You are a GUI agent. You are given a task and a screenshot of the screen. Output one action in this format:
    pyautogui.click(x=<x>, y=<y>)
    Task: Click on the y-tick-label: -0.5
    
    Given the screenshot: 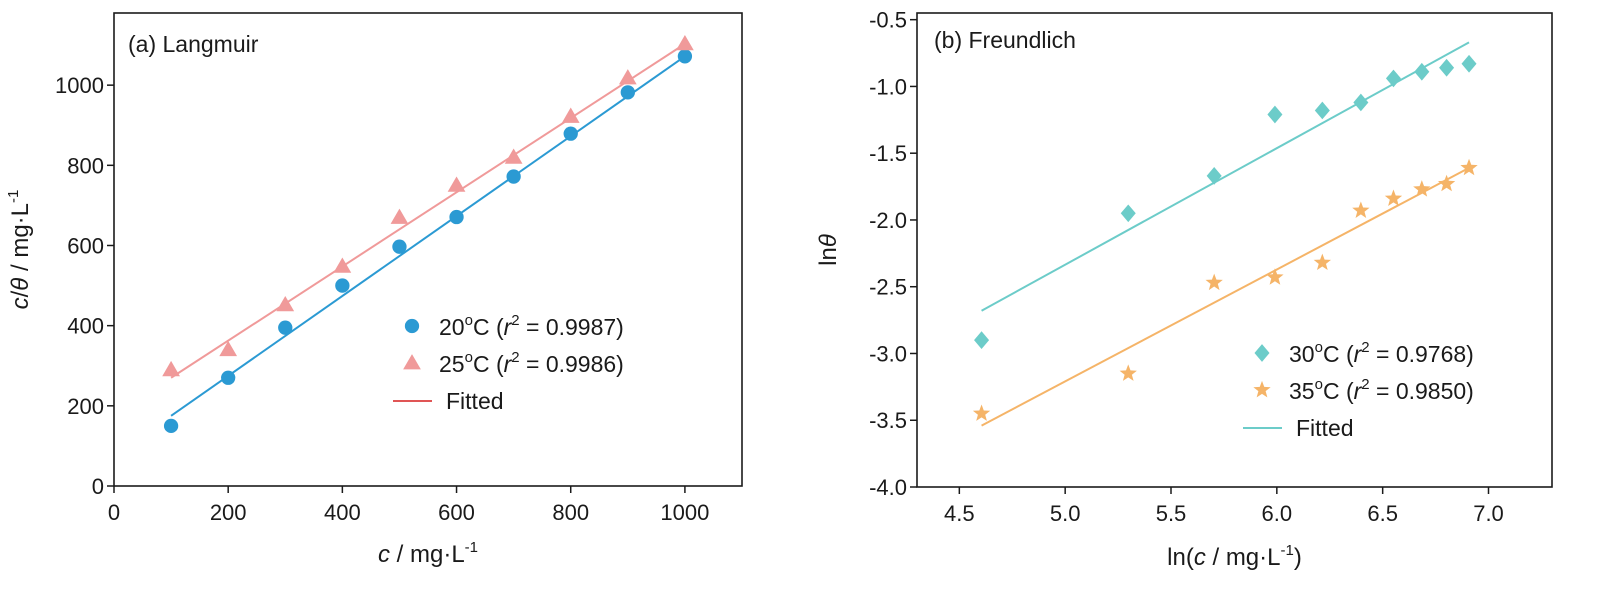 What is the action you would take?
    pyautogui.click(x=888, y=20)
    